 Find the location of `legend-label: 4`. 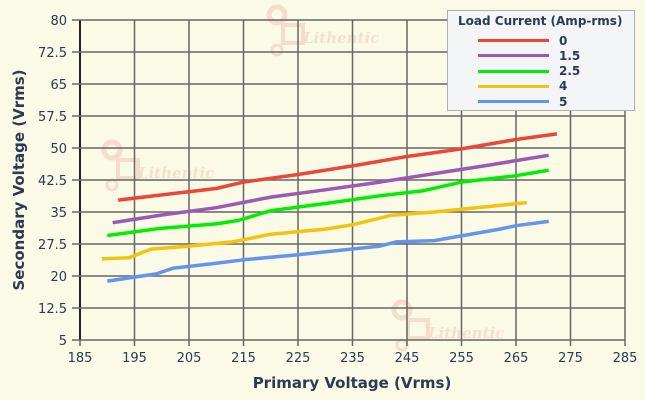

legend-label: 4 is located at coordinates (563, 86).